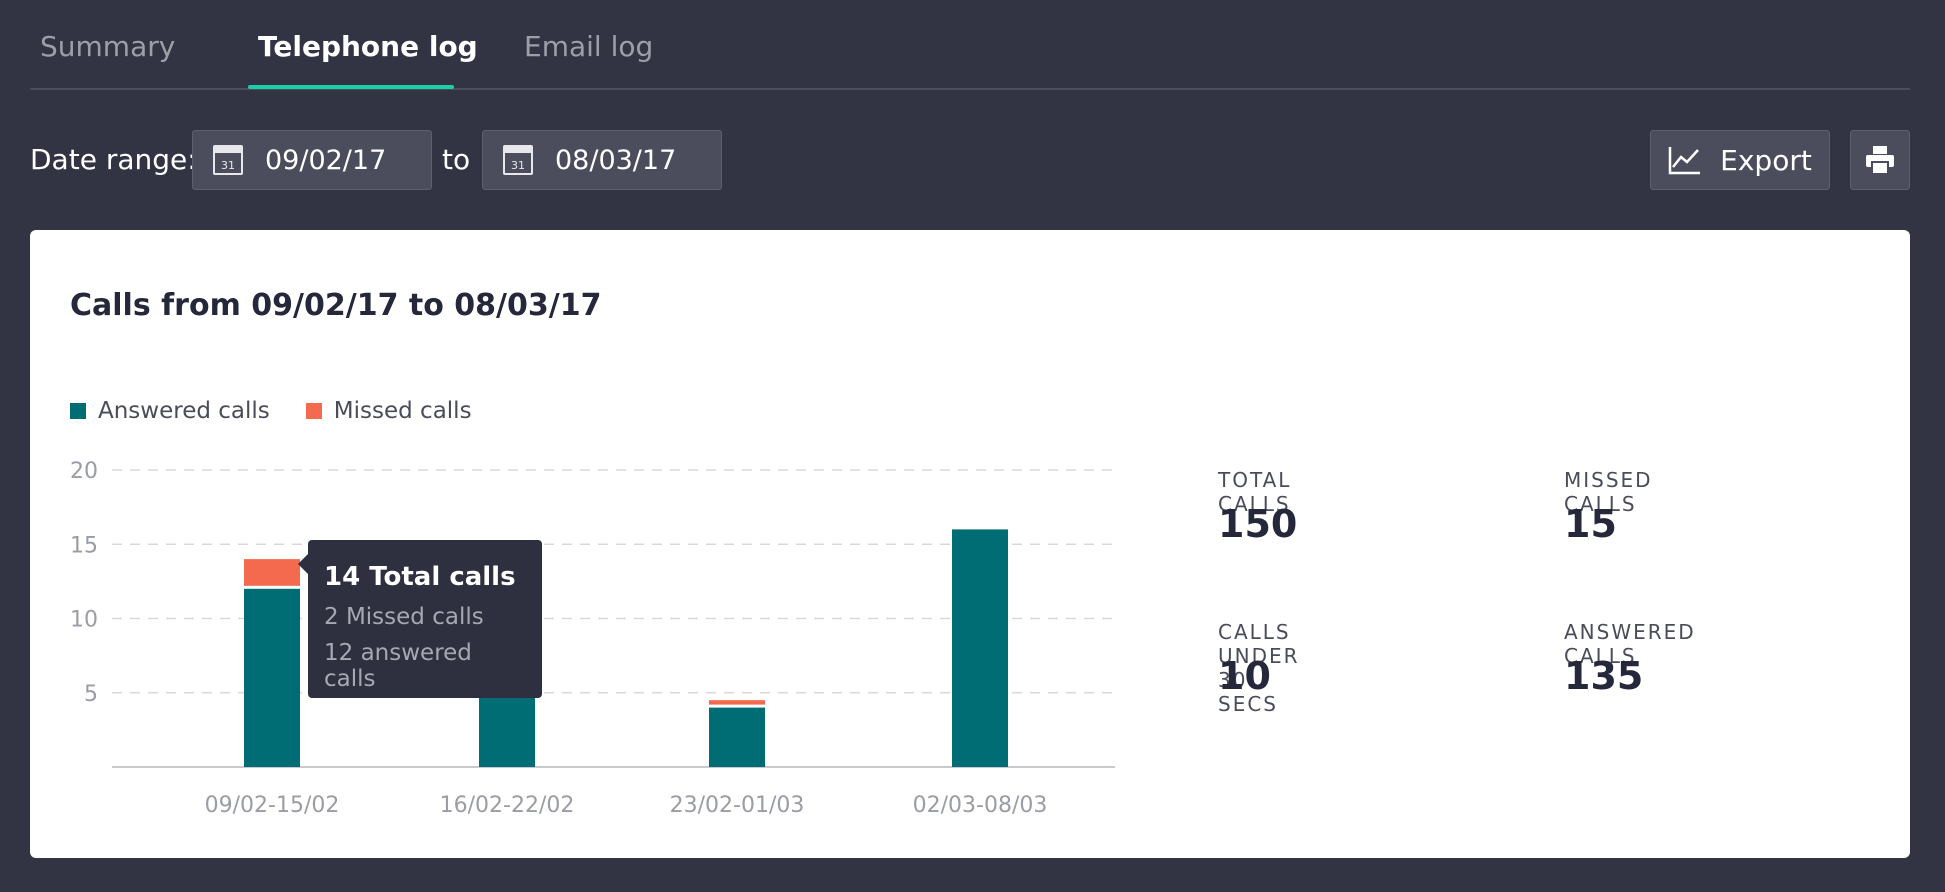 The width and height of the screenshot is (1945, 892). Describe the element at coordinates (84, 620) in the screenshot. I see `y-tick-label: 10` at that location.